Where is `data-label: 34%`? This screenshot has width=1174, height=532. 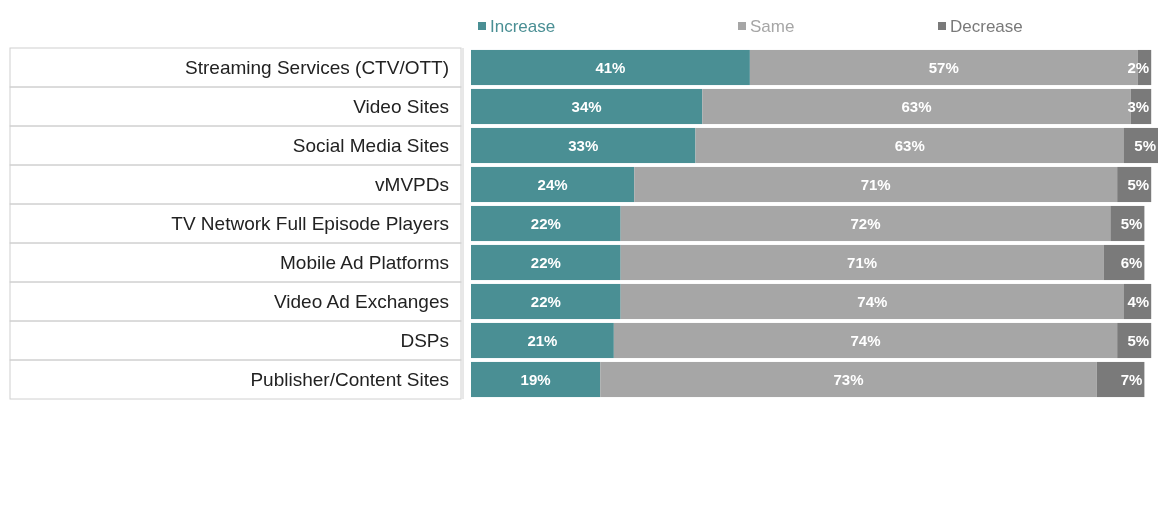
data-label: 34% is located at coordinates (586, 106).